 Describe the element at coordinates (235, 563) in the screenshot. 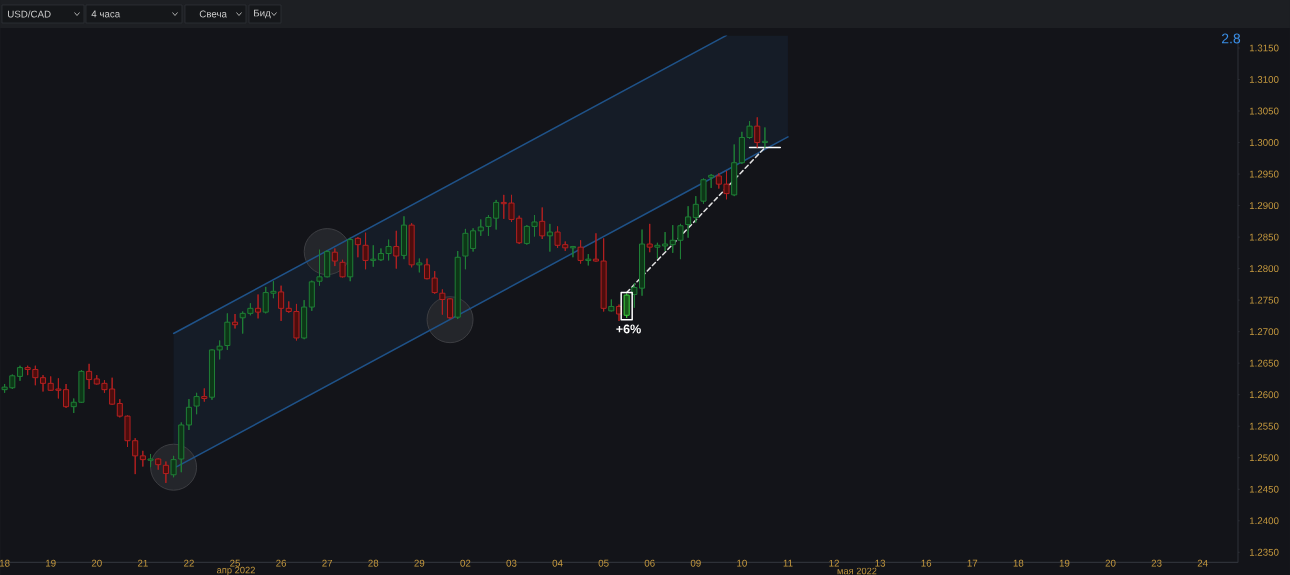

I see `x-tick-label: 25` at that location.